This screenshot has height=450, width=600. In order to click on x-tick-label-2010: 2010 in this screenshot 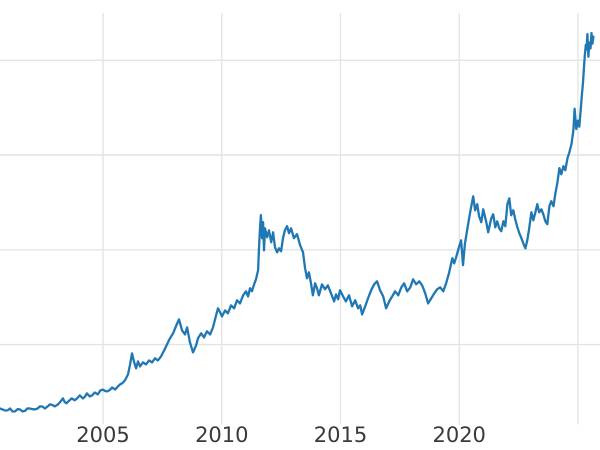, I will do `click(221, 435)`.